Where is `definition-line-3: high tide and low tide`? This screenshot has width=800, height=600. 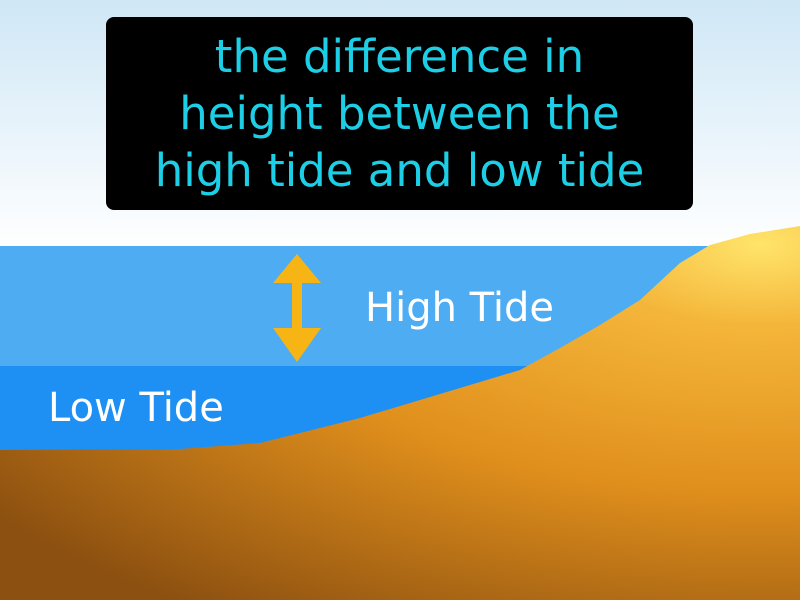
definition-line-3: high tide and low tide is located at coordinates (399, 170).